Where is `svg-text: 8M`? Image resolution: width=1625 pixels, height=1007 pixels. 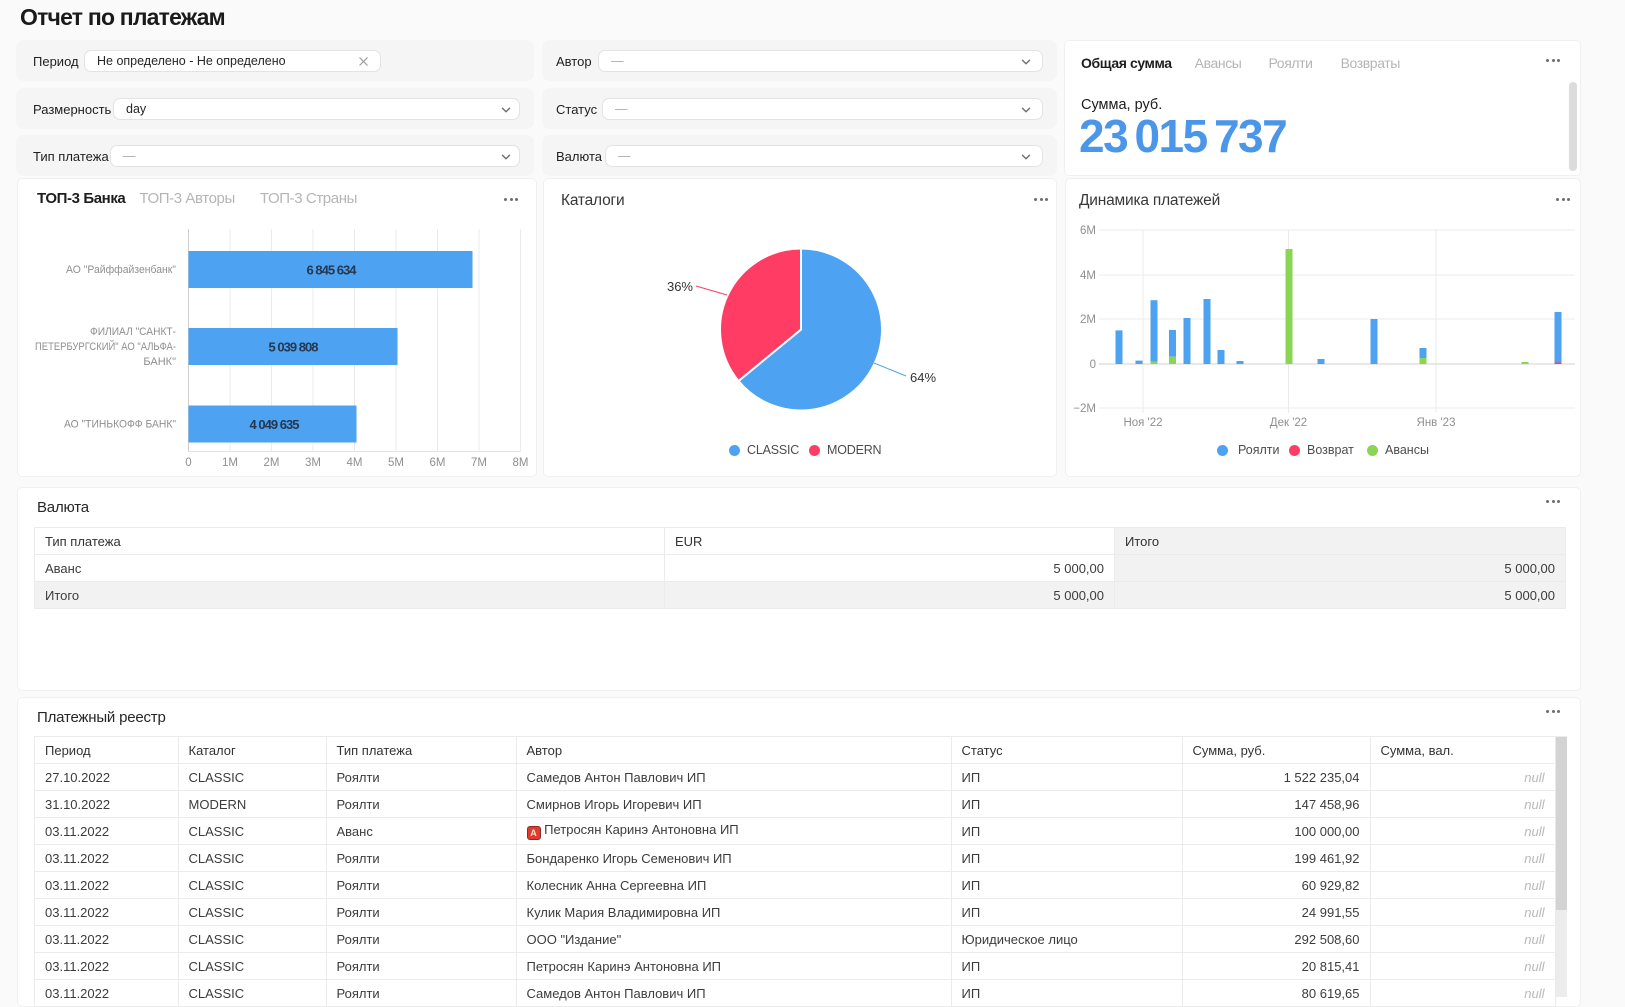
svg-text: 8M is located at coordinates (521, 463).